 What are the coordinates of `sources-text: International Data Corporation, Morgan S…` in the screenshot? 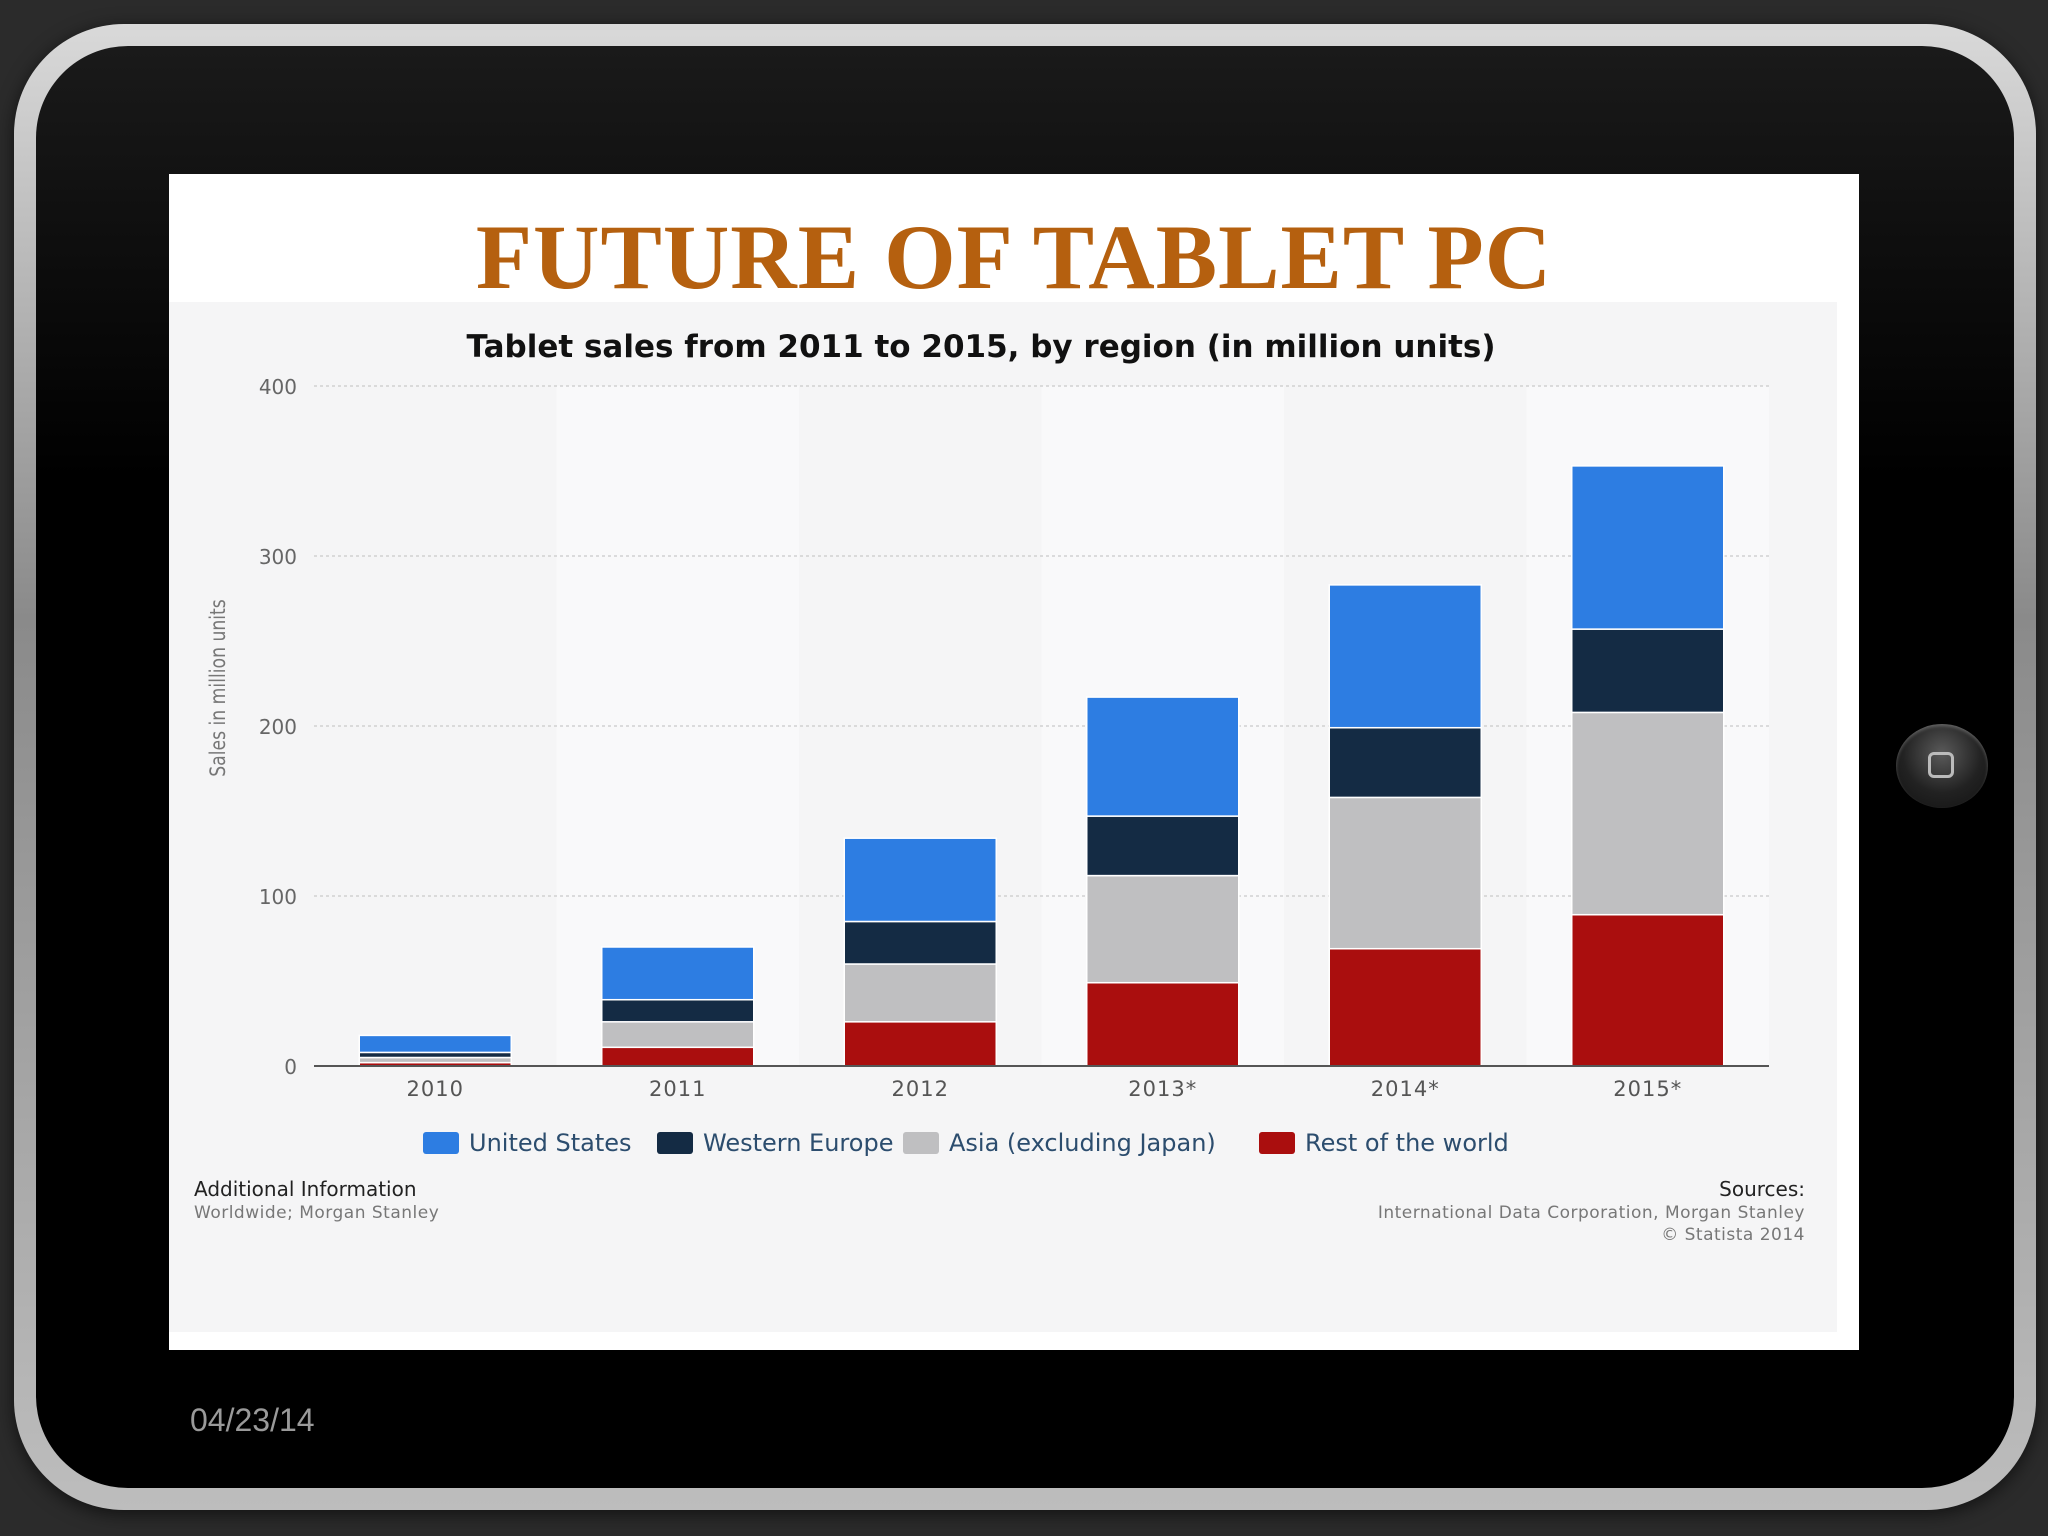 It's located at (1591, 1213).